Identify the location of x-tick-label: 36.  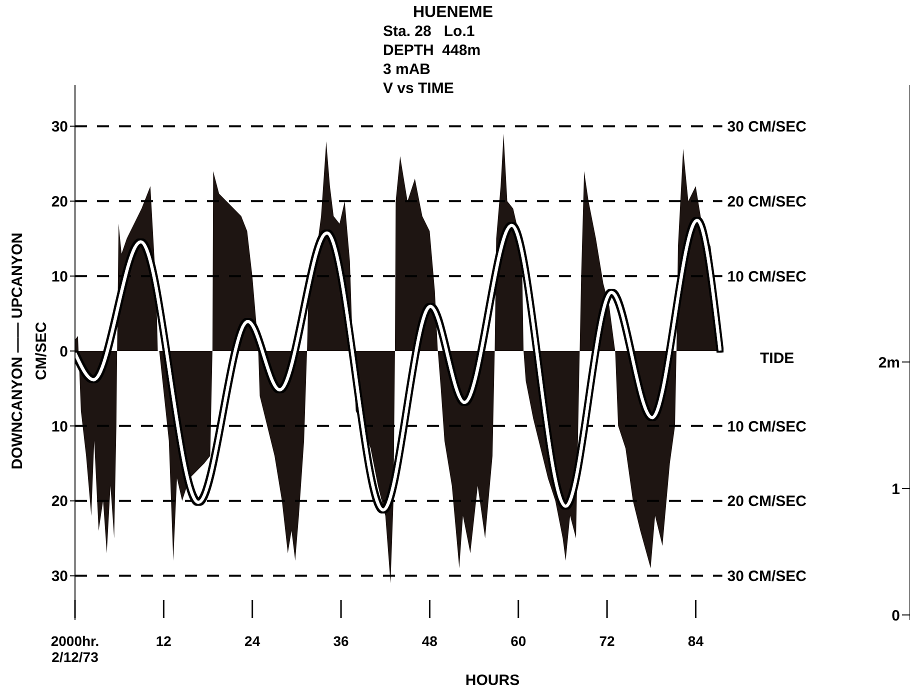
(341, 641).